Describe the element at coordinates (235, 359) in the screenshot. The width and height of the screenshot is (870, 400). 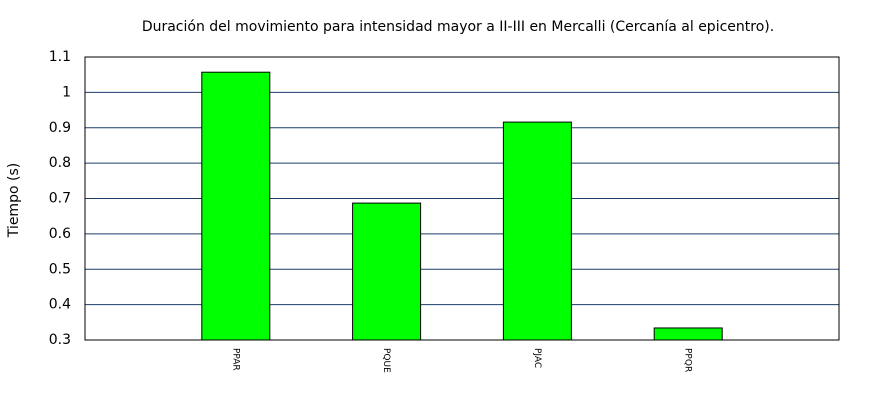
I see `x-tick-label: PPAR` at that location.